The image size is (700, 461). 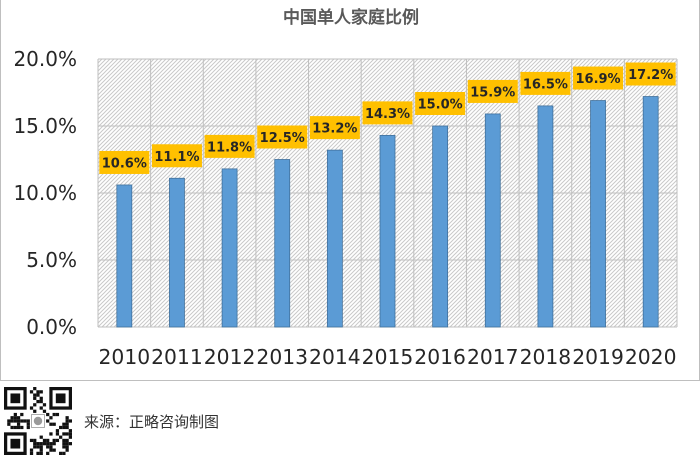 What do you see at coordinates (51, 327) in the screenshot?
I see `y-tick-label: 0.0%` at bounding box center [51, 327].